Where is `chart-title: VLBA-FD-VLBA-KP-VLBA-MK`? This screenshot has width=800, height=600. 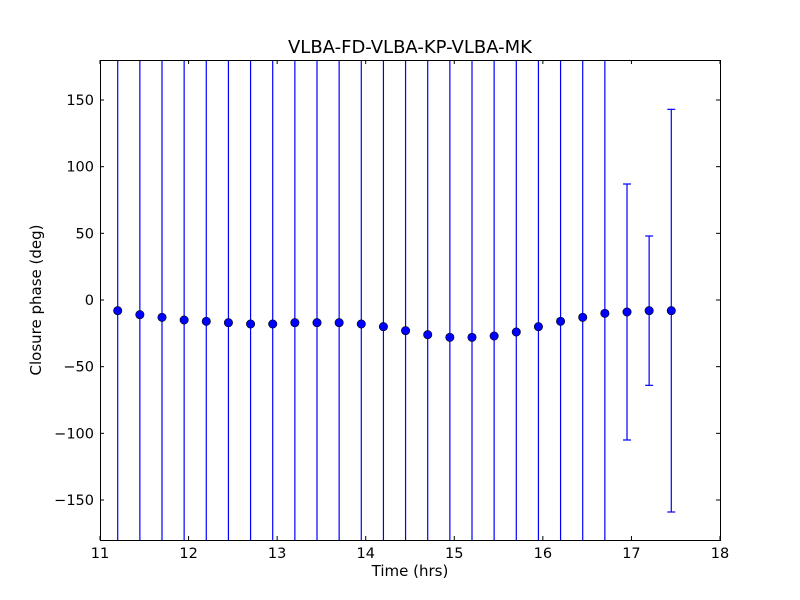 chart-title: VLBA-FD-VLBA-KP-VLBA-MK is located at coordinates (410, 47).